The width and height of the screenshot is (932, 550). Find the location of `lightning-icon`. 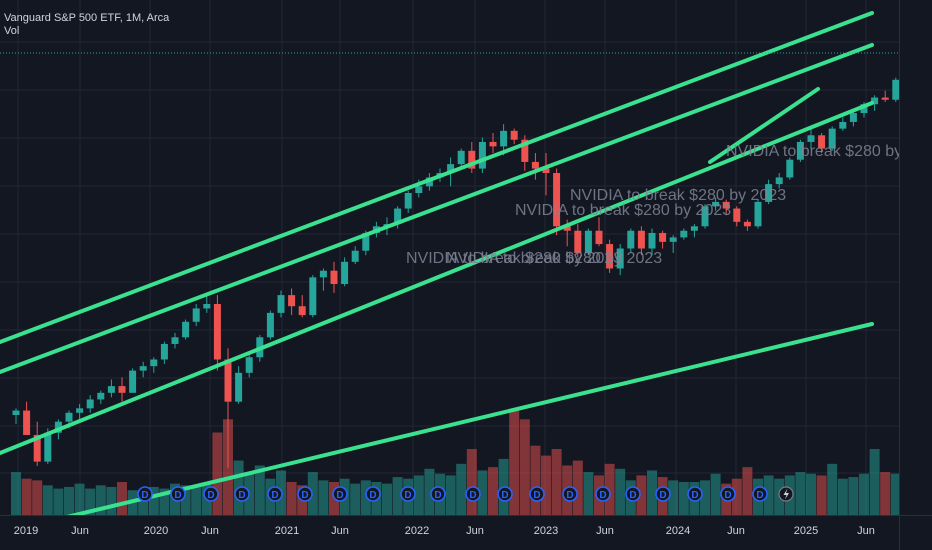

lightning-icon is located at coordinates (786, 494).